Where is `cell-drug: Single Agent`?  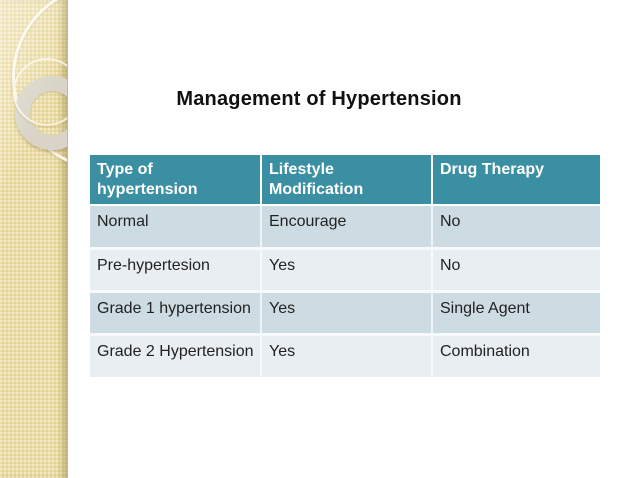 cell-drug: Single Agent is located at coordinates (515, 311).